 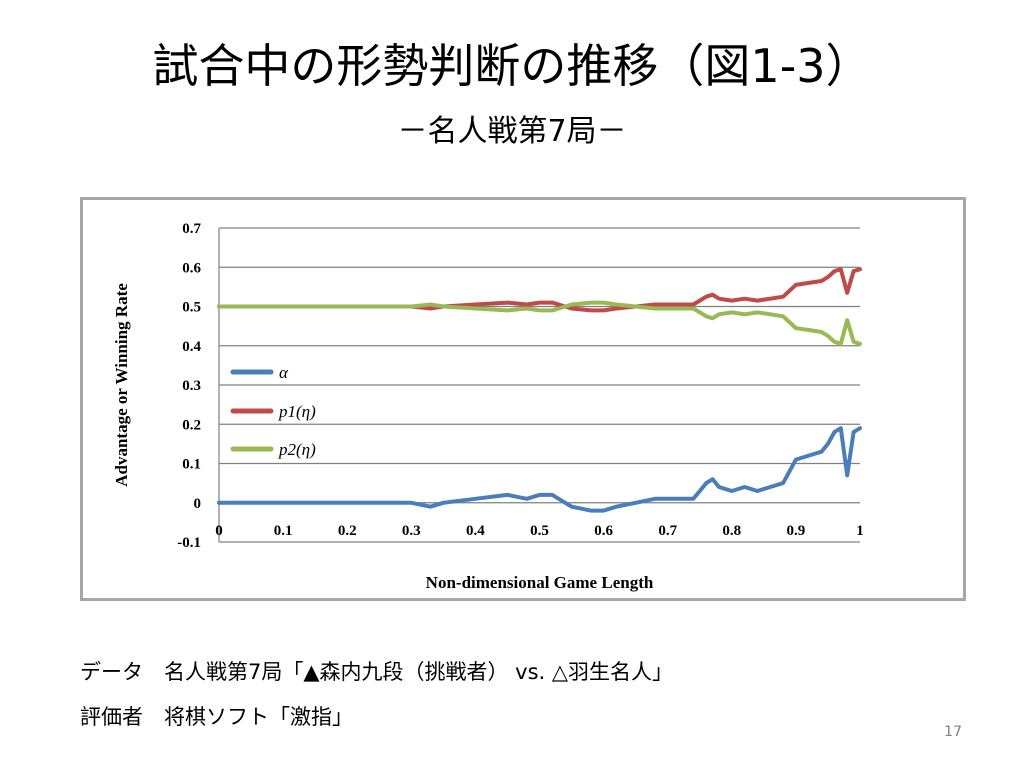 What do you see at coordinates (191, 465) in the screenshot?
I see `y-tick-label-2: 0.1` at bounding box center [191, 465].